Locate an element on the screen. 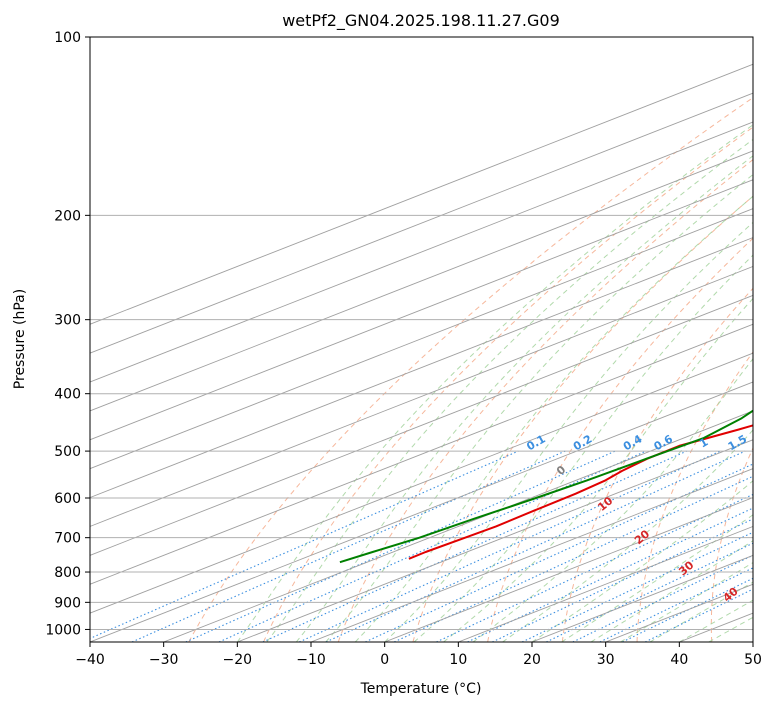 This screenshot has width=775, height=708. y-tick-label: 700 is located at coordinates (67, 539).